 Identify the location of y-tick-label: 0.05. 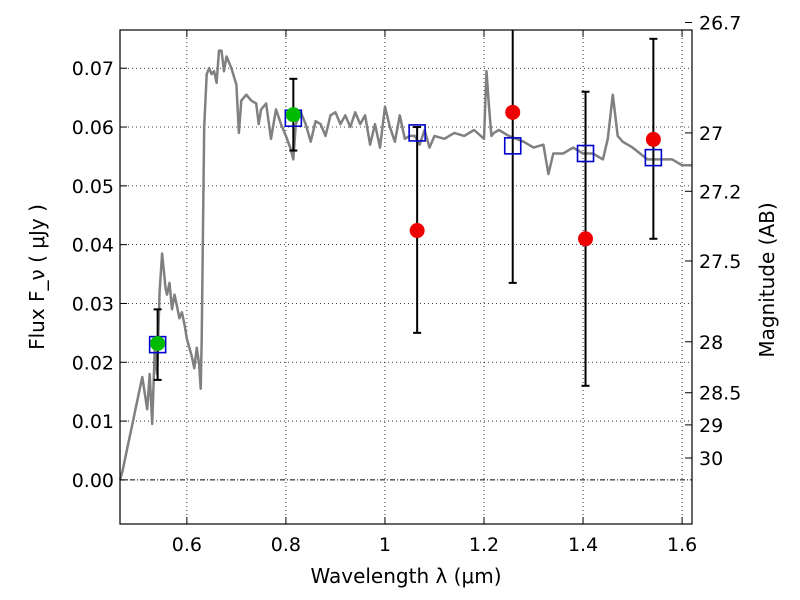
(93, 187).